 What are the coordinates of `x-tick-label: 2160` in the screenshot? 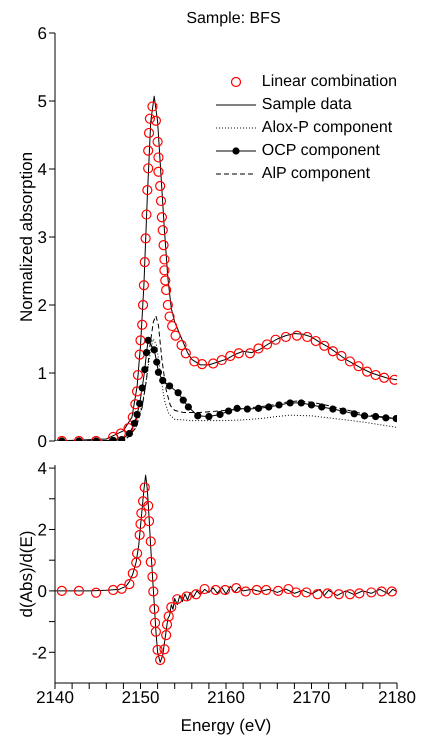 It's located at (226, 698).